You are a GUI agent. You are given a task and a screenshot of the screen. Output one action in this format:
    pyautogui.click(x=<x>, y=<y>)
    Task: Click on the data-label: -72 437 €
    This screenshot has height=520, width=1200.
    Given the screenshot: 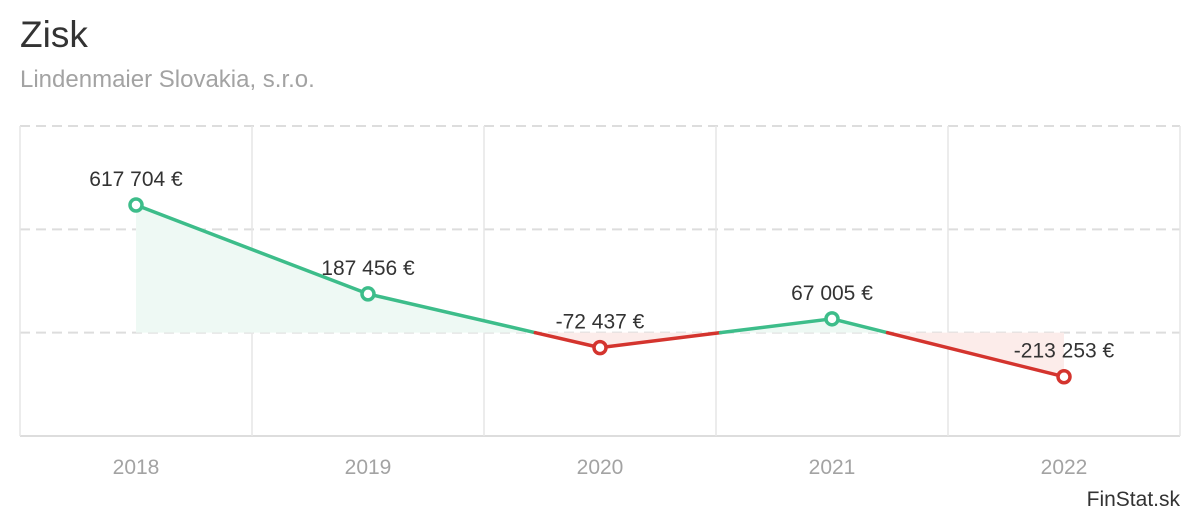 What is the action you would take?
    pyautogui.click(x=600, y=322)
    